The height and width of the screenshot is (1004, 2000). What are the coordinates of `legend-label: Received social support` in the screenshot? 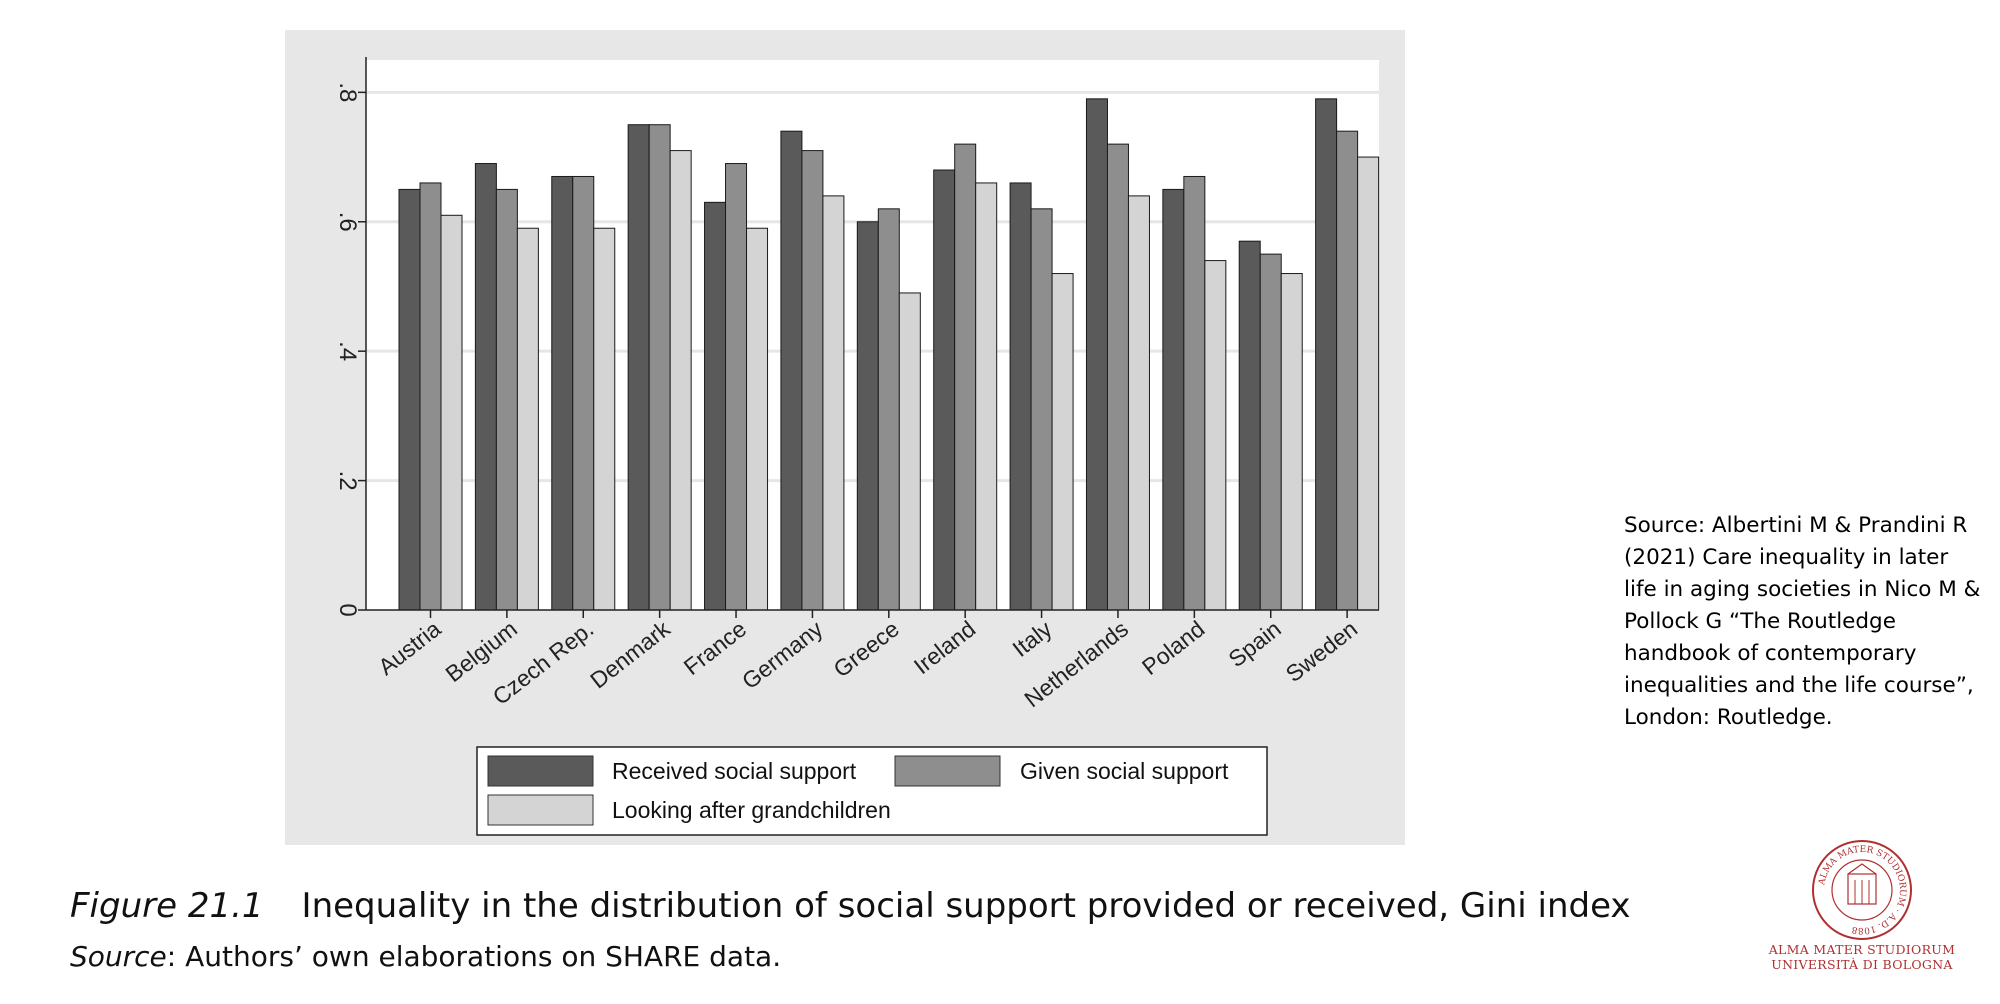 It's located at (734, 771).